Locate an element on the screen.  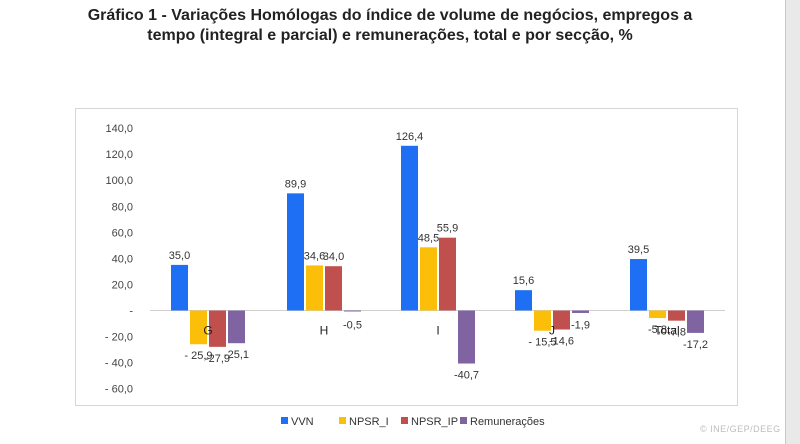
data-label: 34,0 is located at coordinates (333, 257).